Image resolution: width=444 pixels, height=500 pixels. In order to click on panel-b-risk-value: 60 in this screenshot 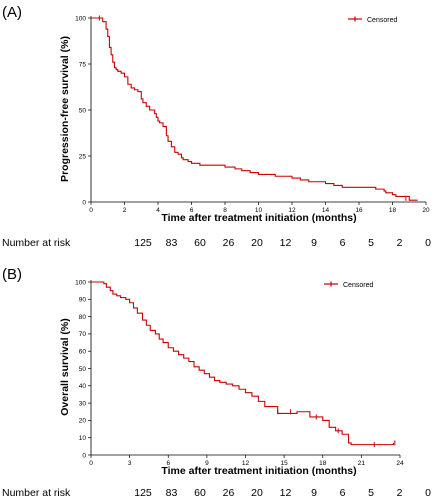, I will do `click(200, 493)`.